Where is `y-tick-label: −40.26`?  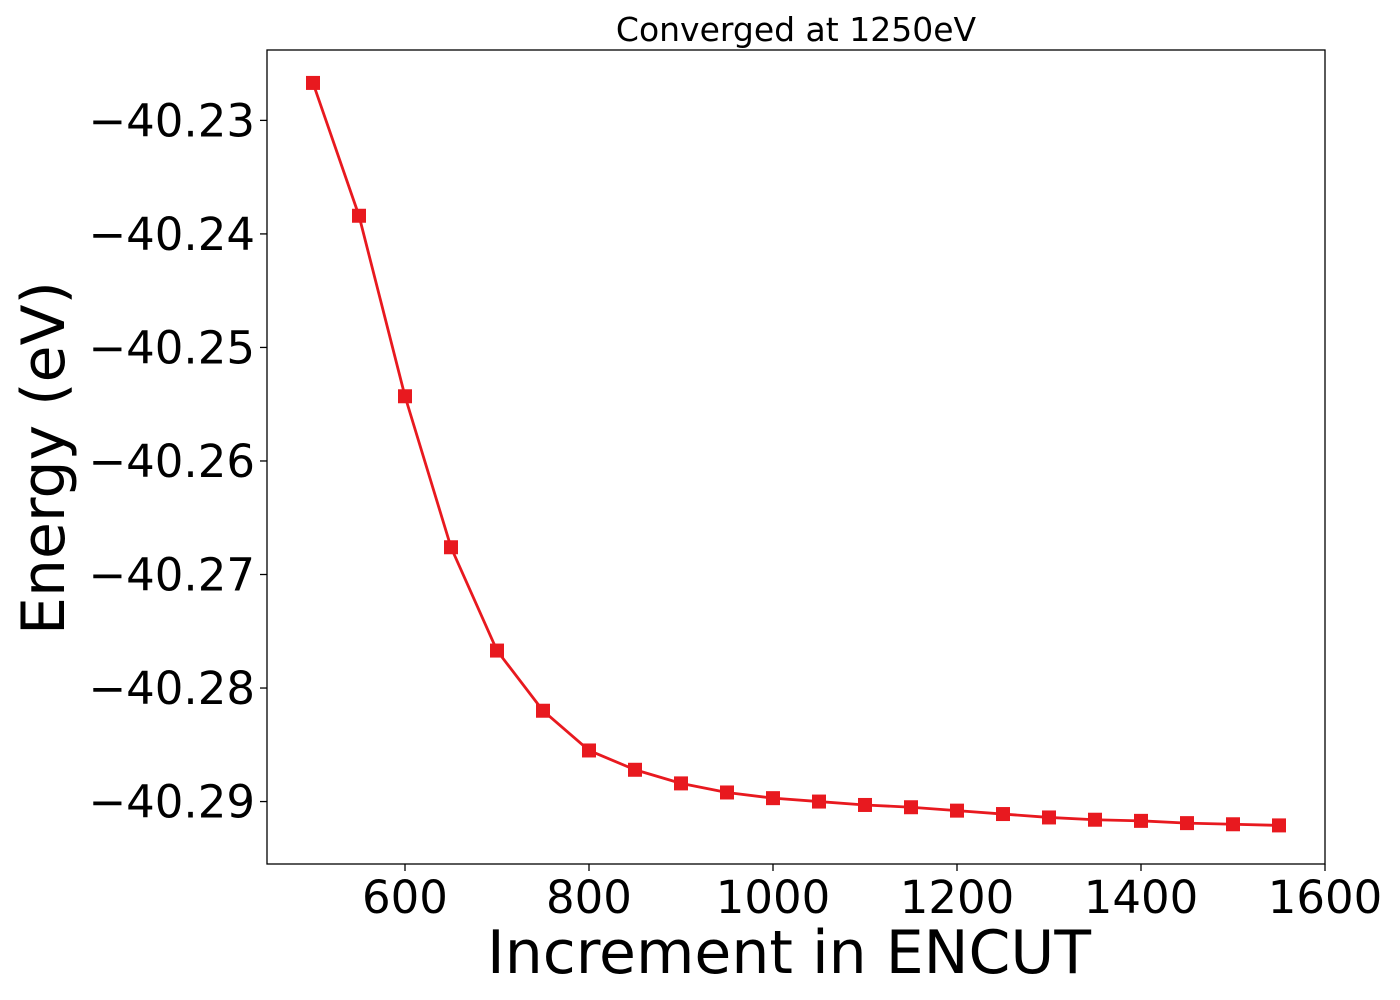
y-tick-label: −40.26 is located at coordinates (171, 461).